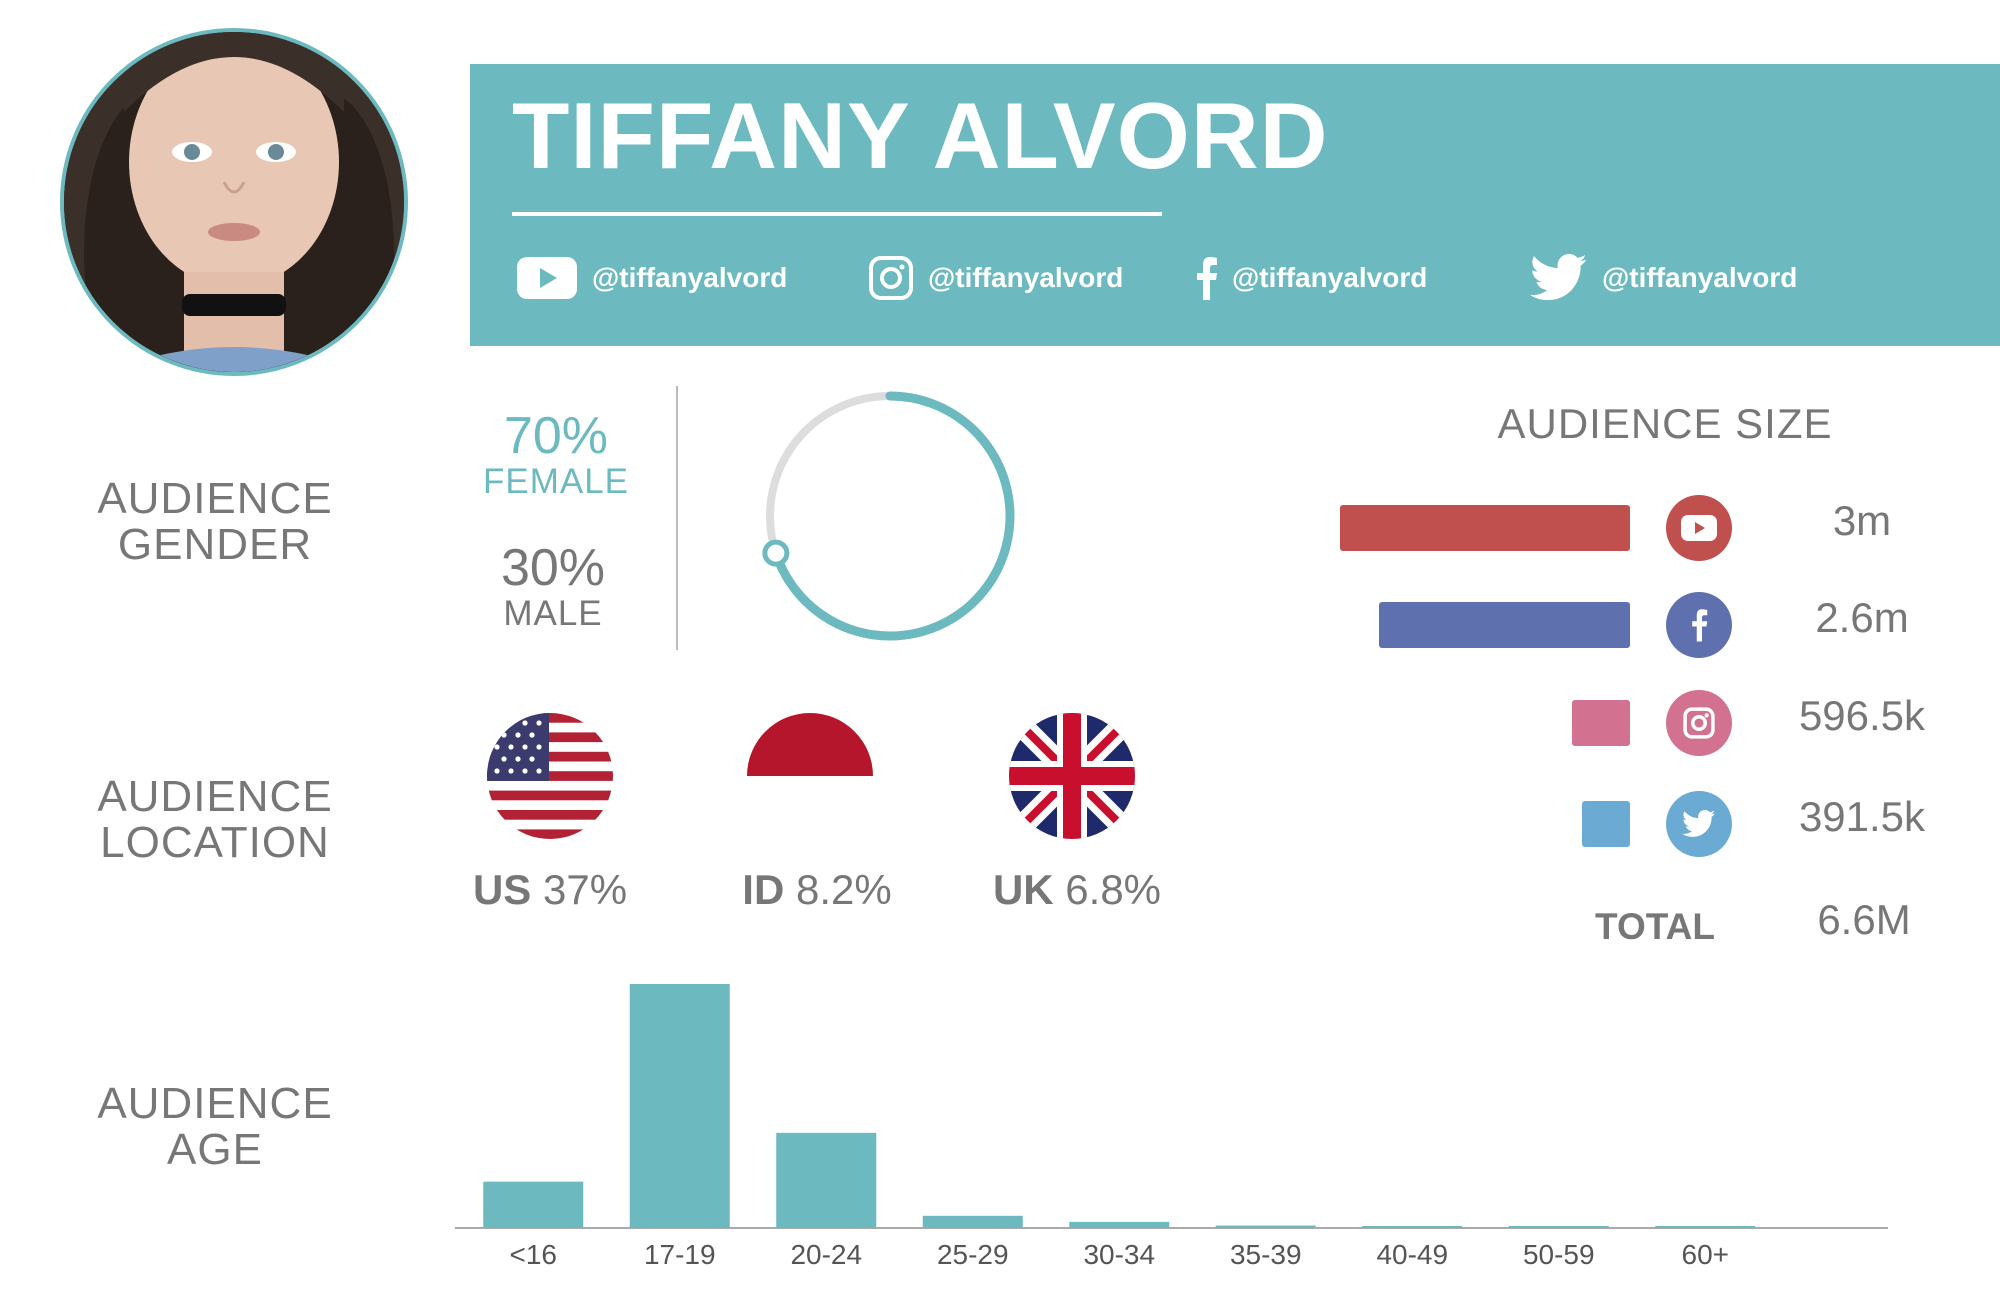 This screenshot has width=2000, height=1300. Describe the element at coordinates (1559, 1254) in the screenshot. I see `age-tick-label-7: 50-59` at that location.